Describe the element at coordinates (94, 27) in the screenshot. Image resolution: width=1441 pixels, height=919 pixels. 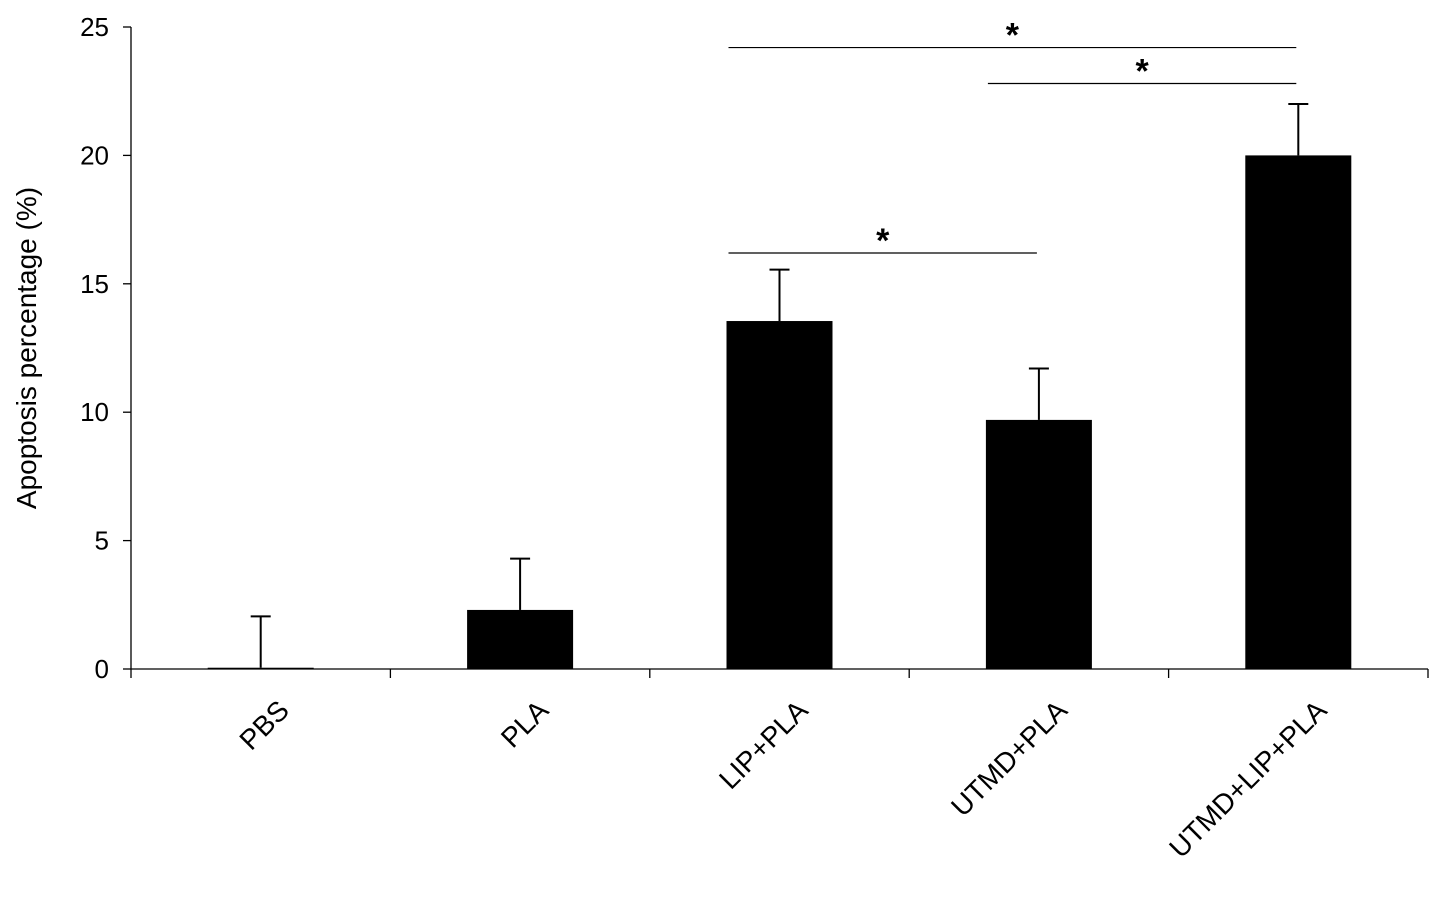
I see `y-tick-label: 25` at that location.